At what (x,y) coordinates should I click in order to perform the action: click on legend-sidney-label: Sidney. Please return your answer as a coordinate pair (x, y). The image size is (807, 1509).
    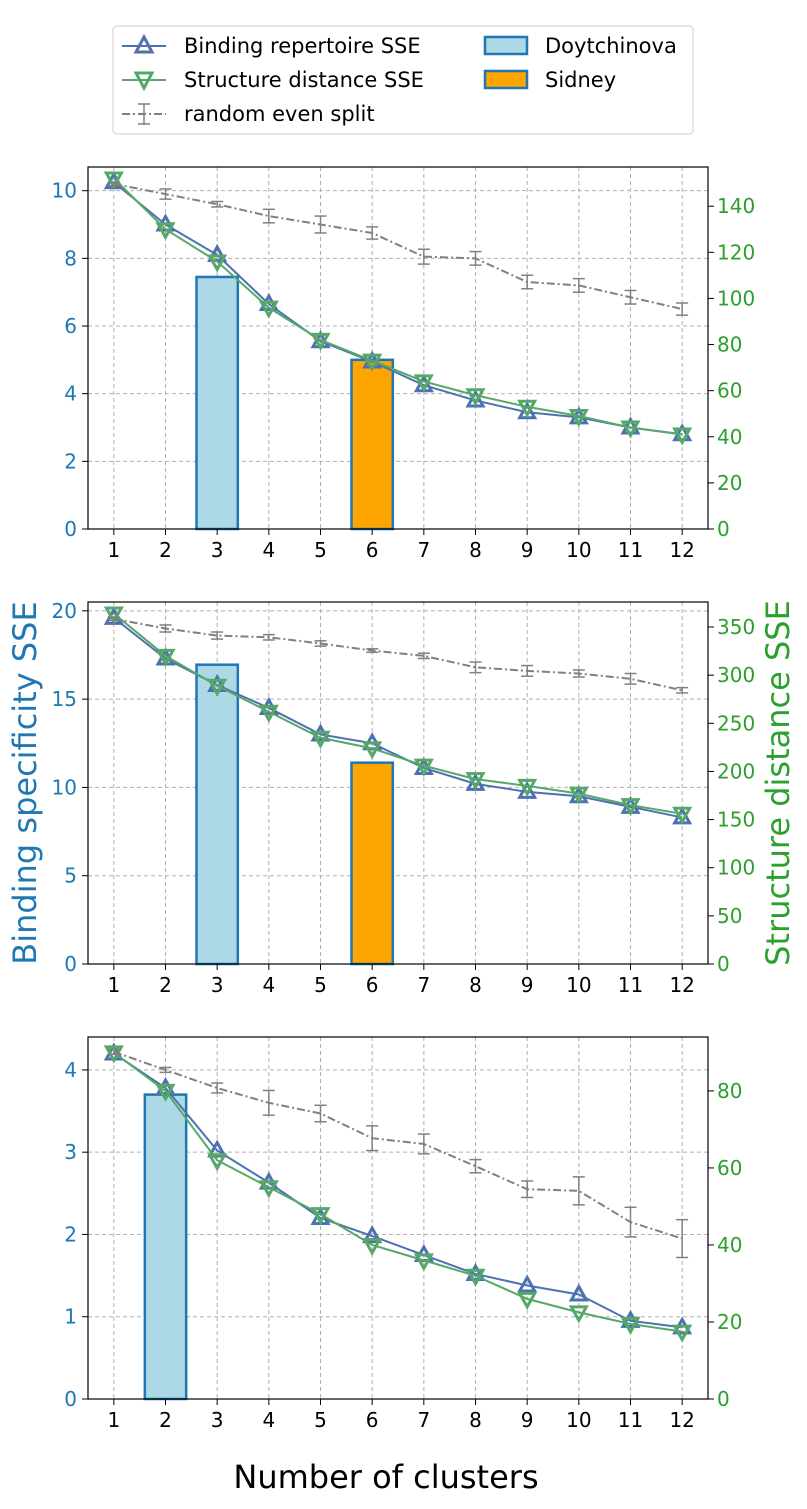
    Looking at the image, I should click on (580, 80).